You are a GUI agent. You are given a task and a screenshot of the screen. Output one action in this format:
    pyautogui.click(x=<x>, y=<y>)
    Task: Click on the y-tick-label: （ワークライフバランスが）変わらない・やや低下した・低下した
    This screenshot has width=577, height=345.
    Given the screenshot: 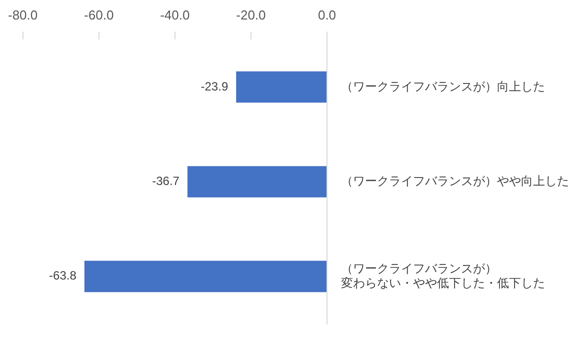 What is the action you would take?
    pyautogui.click(x=443, y=276)
    